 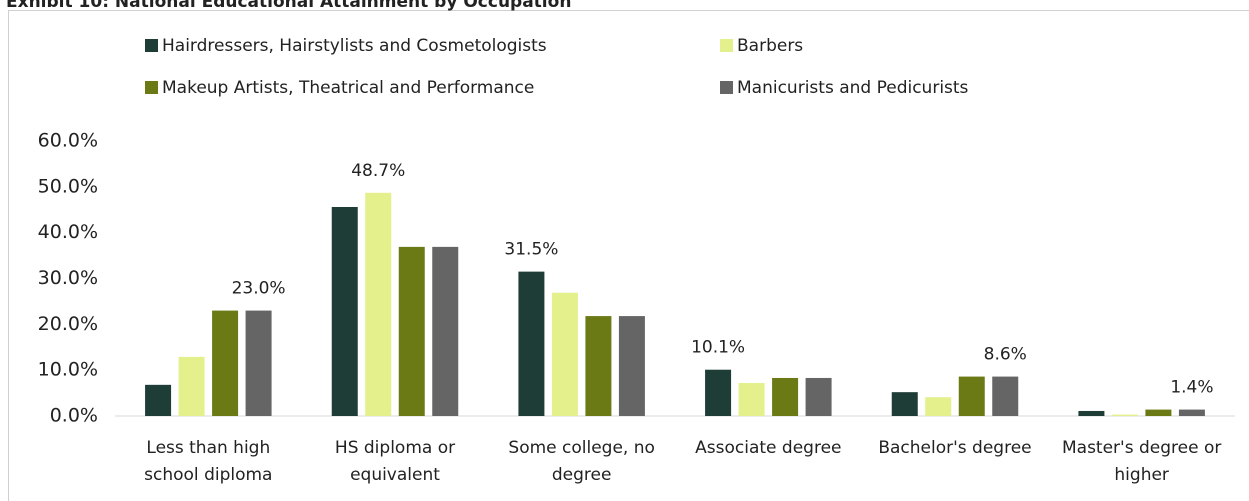 What do you see at coordinates (68, 232) in the screenshot?
I see `y-tick-label: 40.0%` at bounding box center [68, 232].